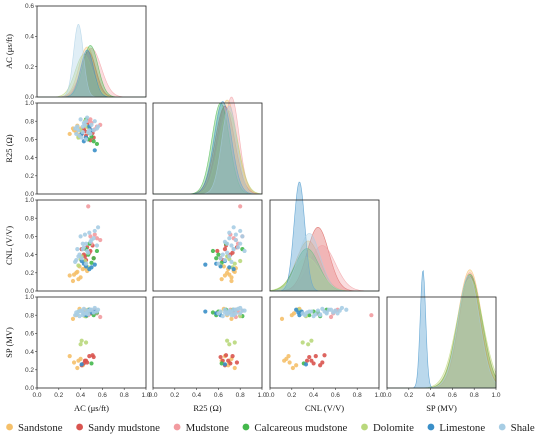 This screenshot has width=550, height=434. What do you see at coordinates (9, 342) in the screenshot?
I see `y-axis-label: SP (MV)` at bounding box center [9, 342].